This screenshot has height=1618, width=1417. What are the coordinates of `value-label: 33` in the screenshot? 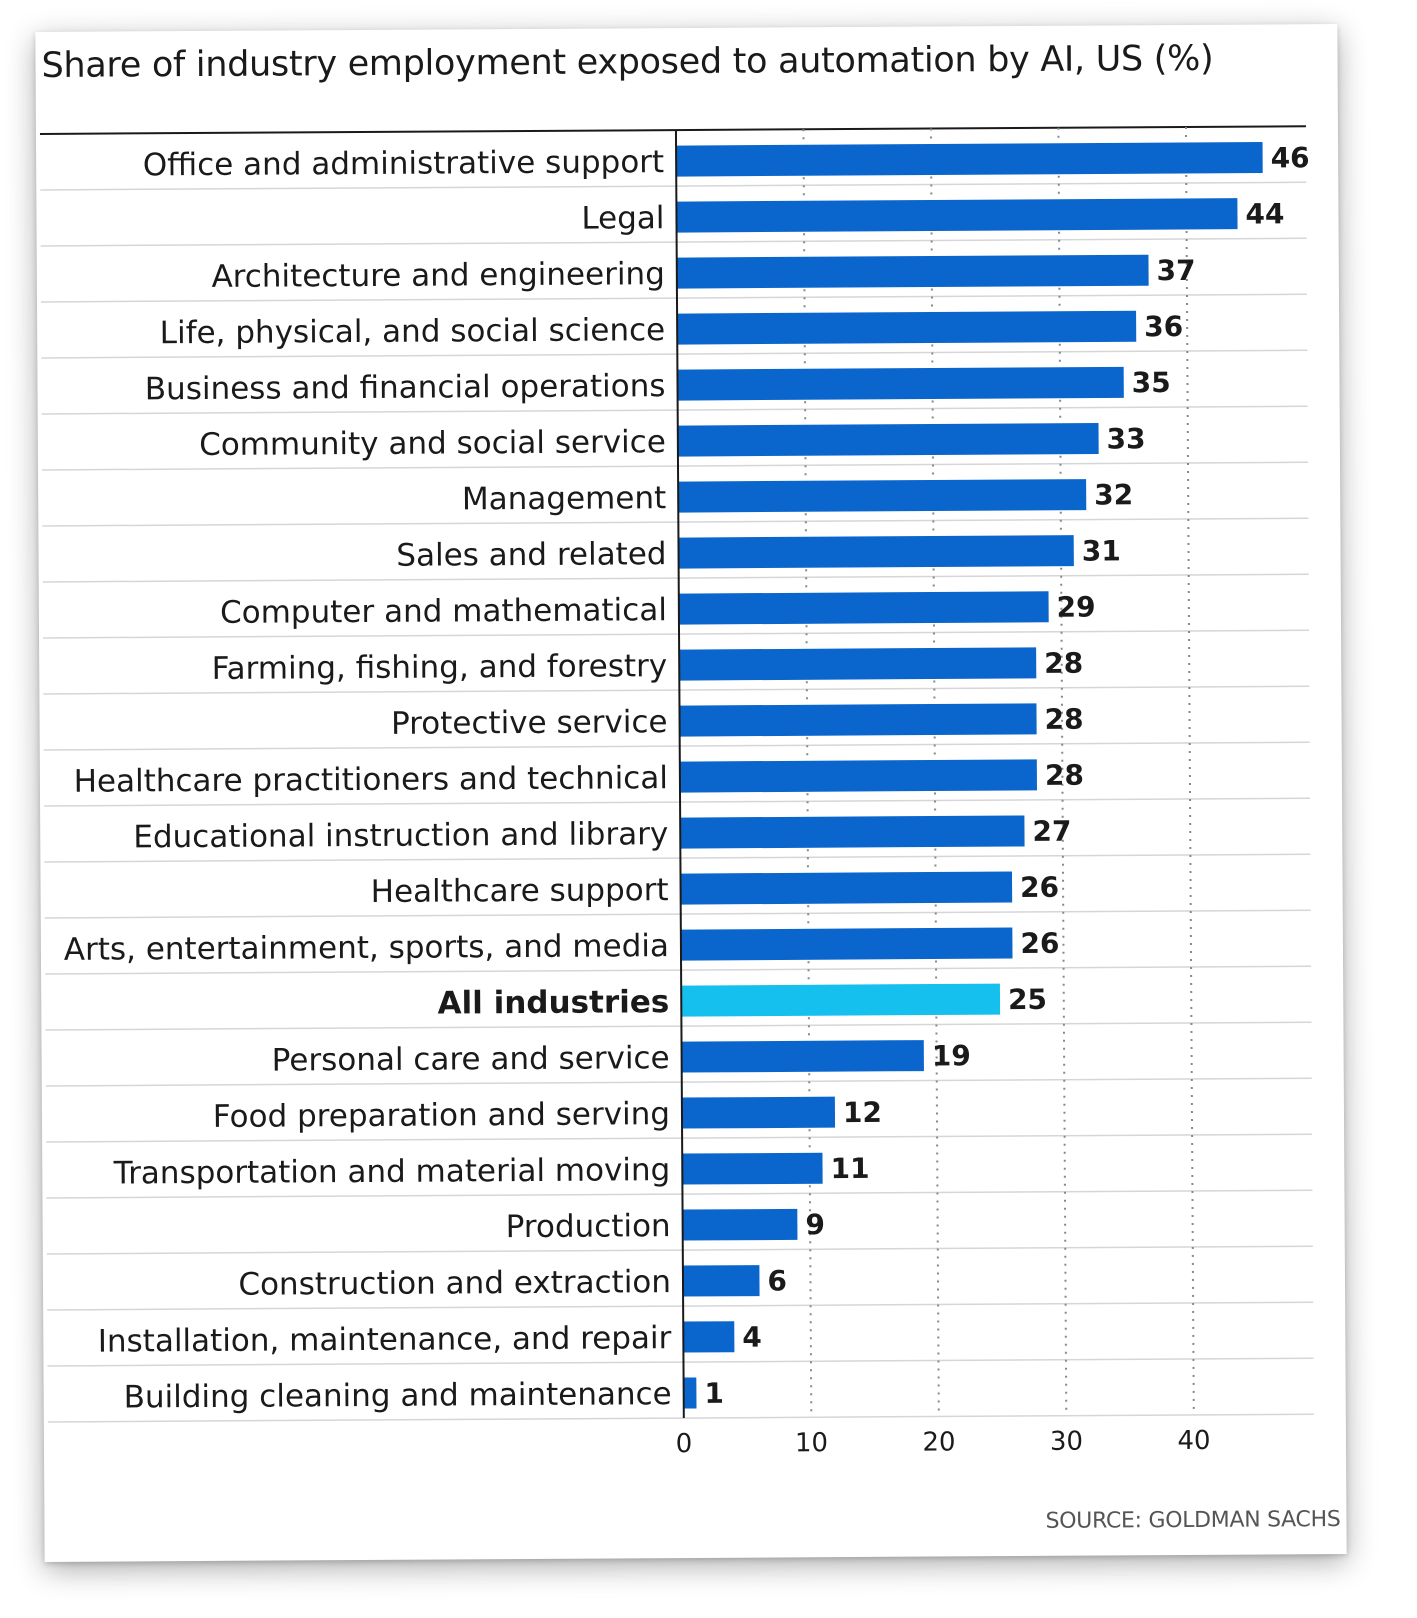 It's located at (1125, 438).